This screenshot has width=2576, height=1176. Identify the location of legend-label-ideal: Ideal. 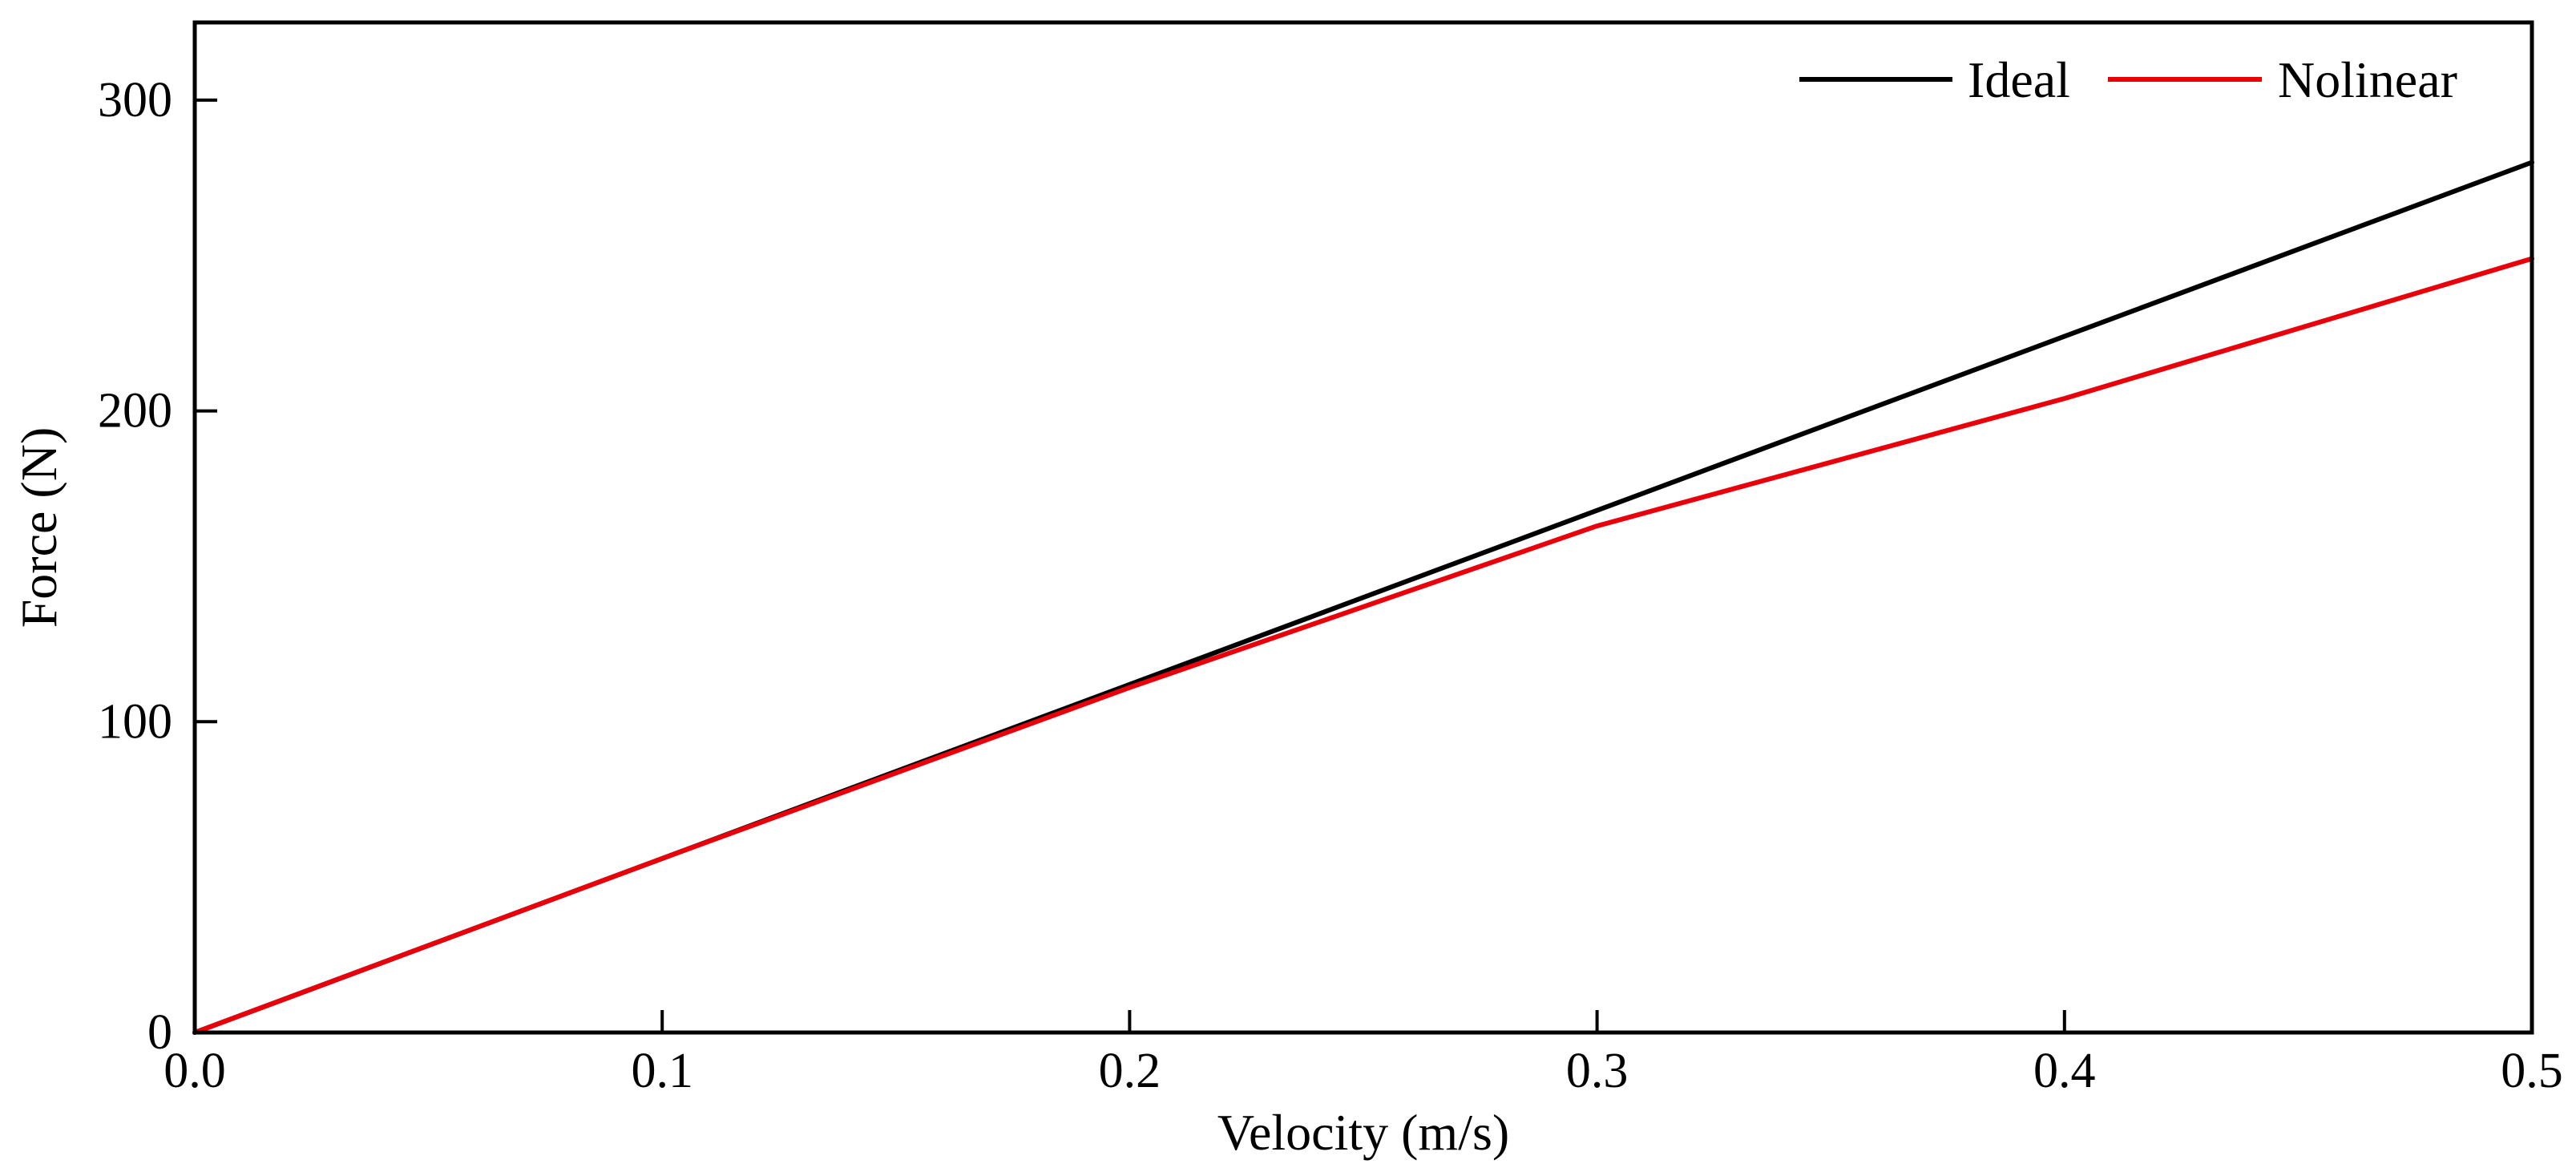
(2019, 79).